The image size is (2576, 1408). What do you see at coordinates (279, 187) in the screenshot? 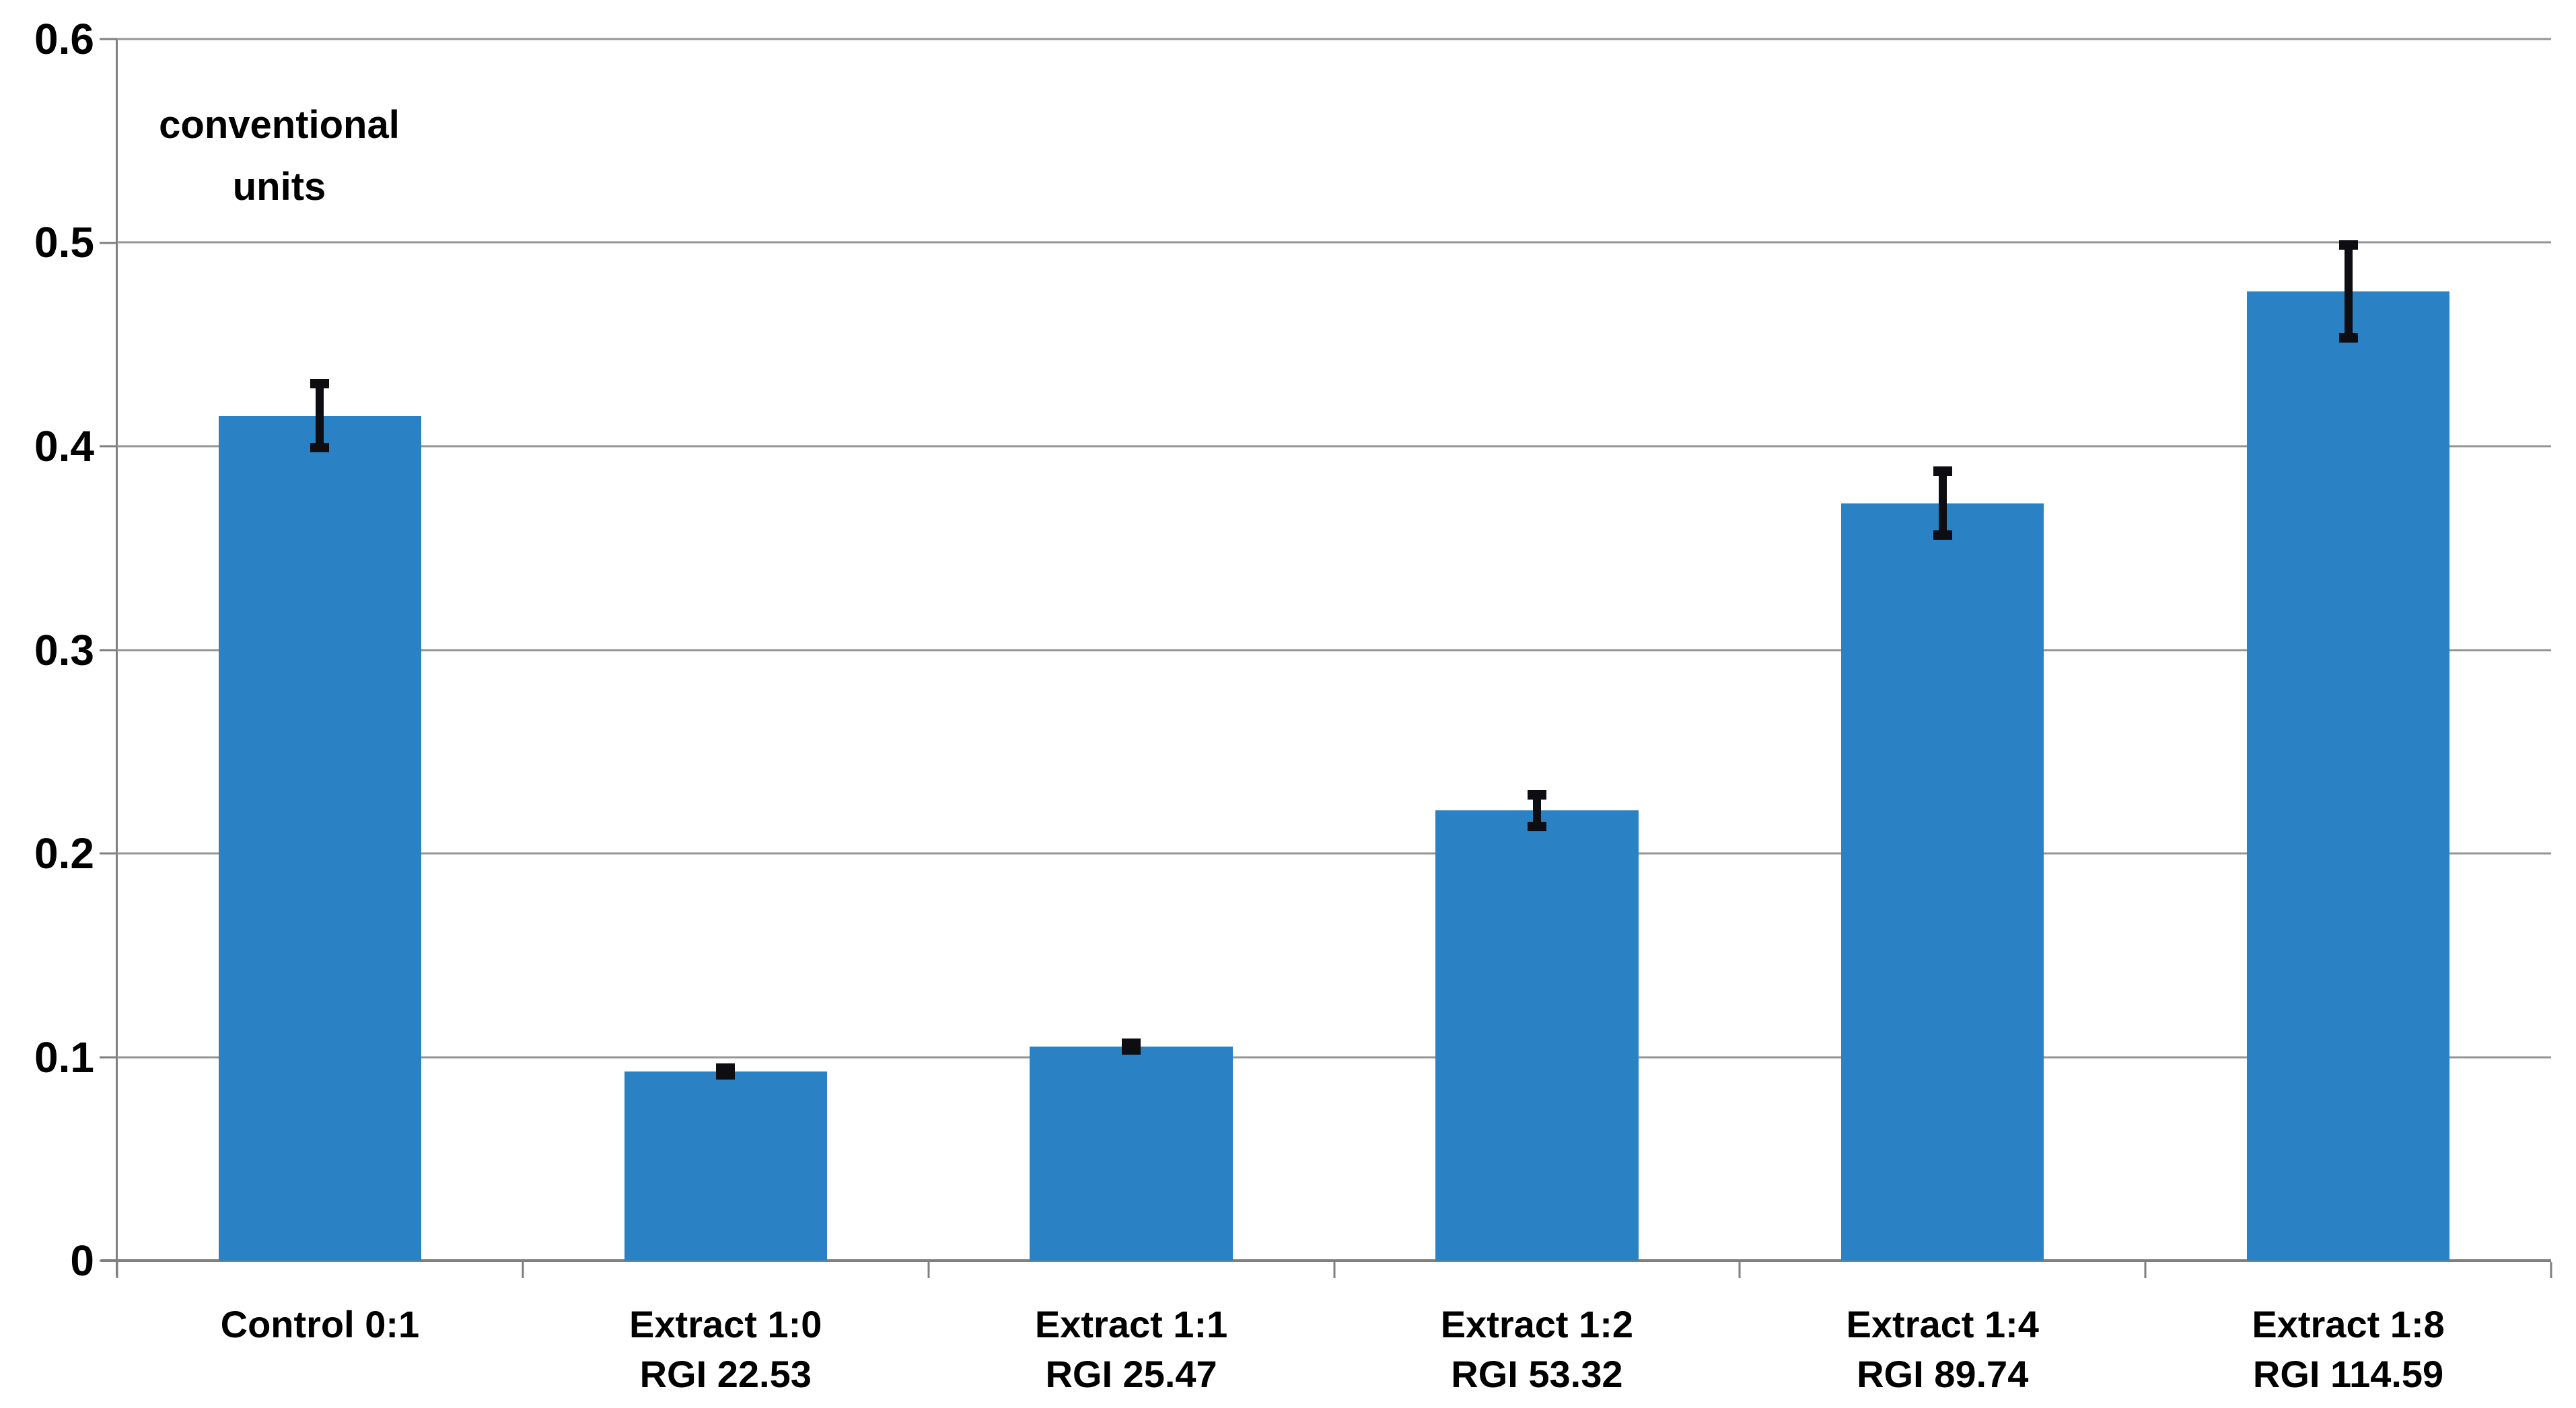
I see `axis-units-label-line2: units` at bounding box center [279, 187].